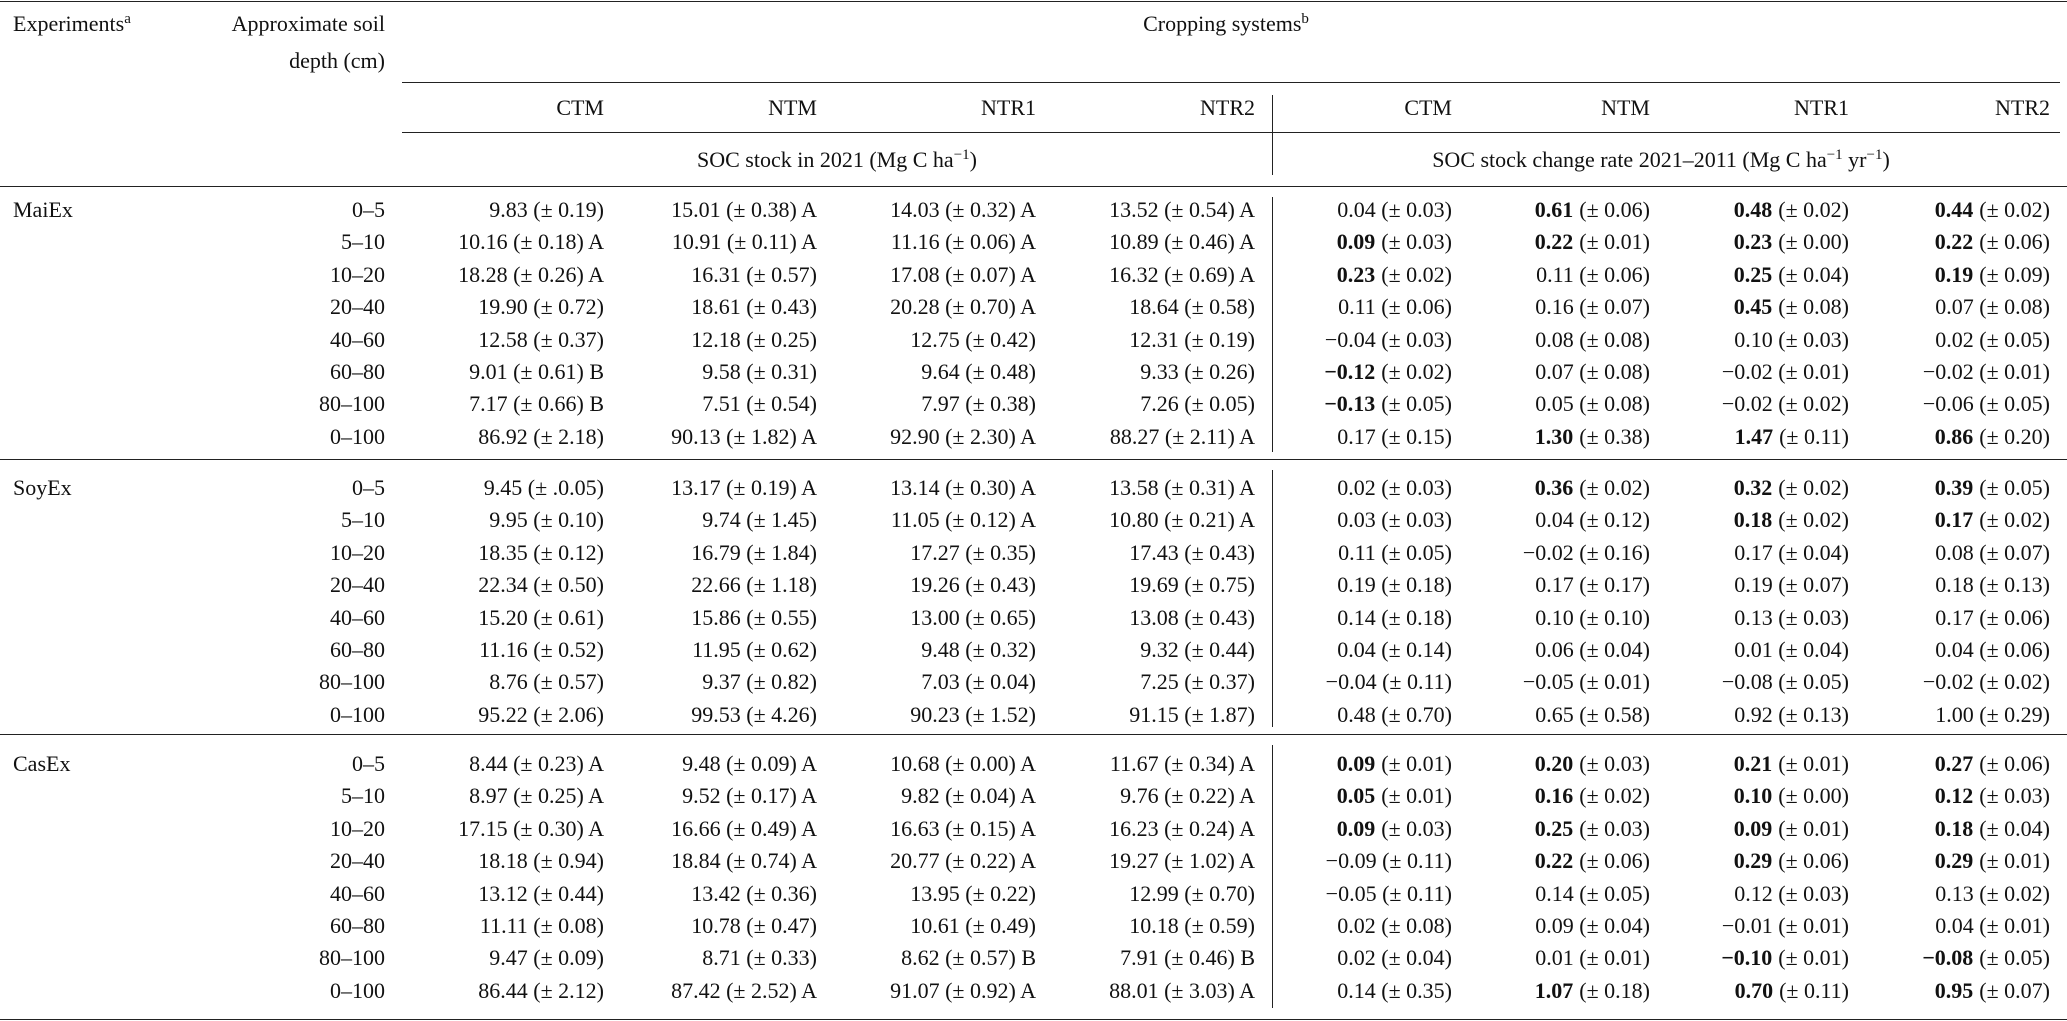 This screenshot has width=2067, height=1021. I want to click on table-cell: 19.69 (± 0.75), so click(1192, 585).